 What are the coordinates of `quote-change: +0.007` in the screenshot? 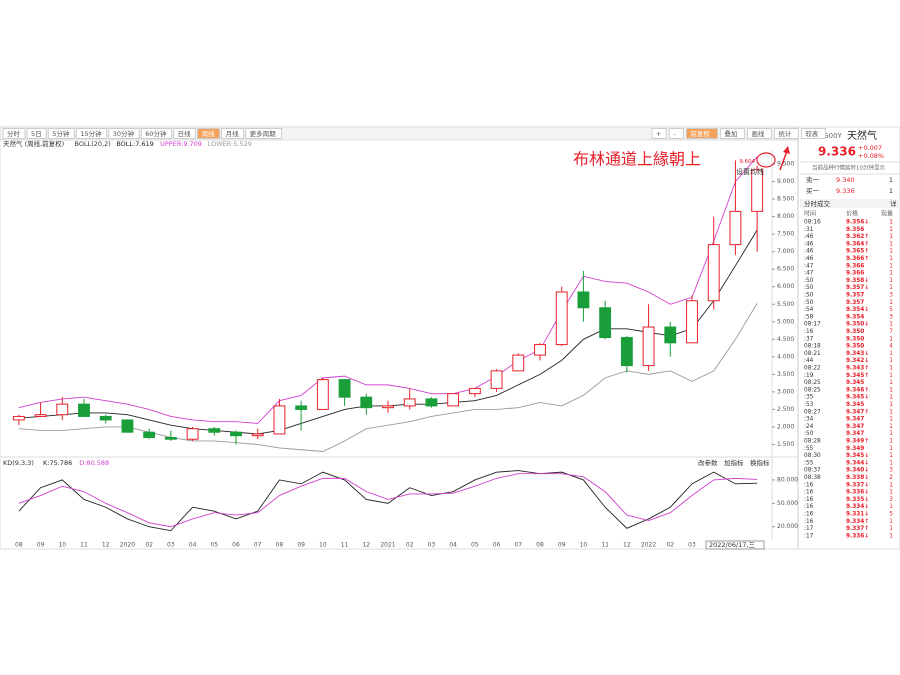 It's located at (870, 148).